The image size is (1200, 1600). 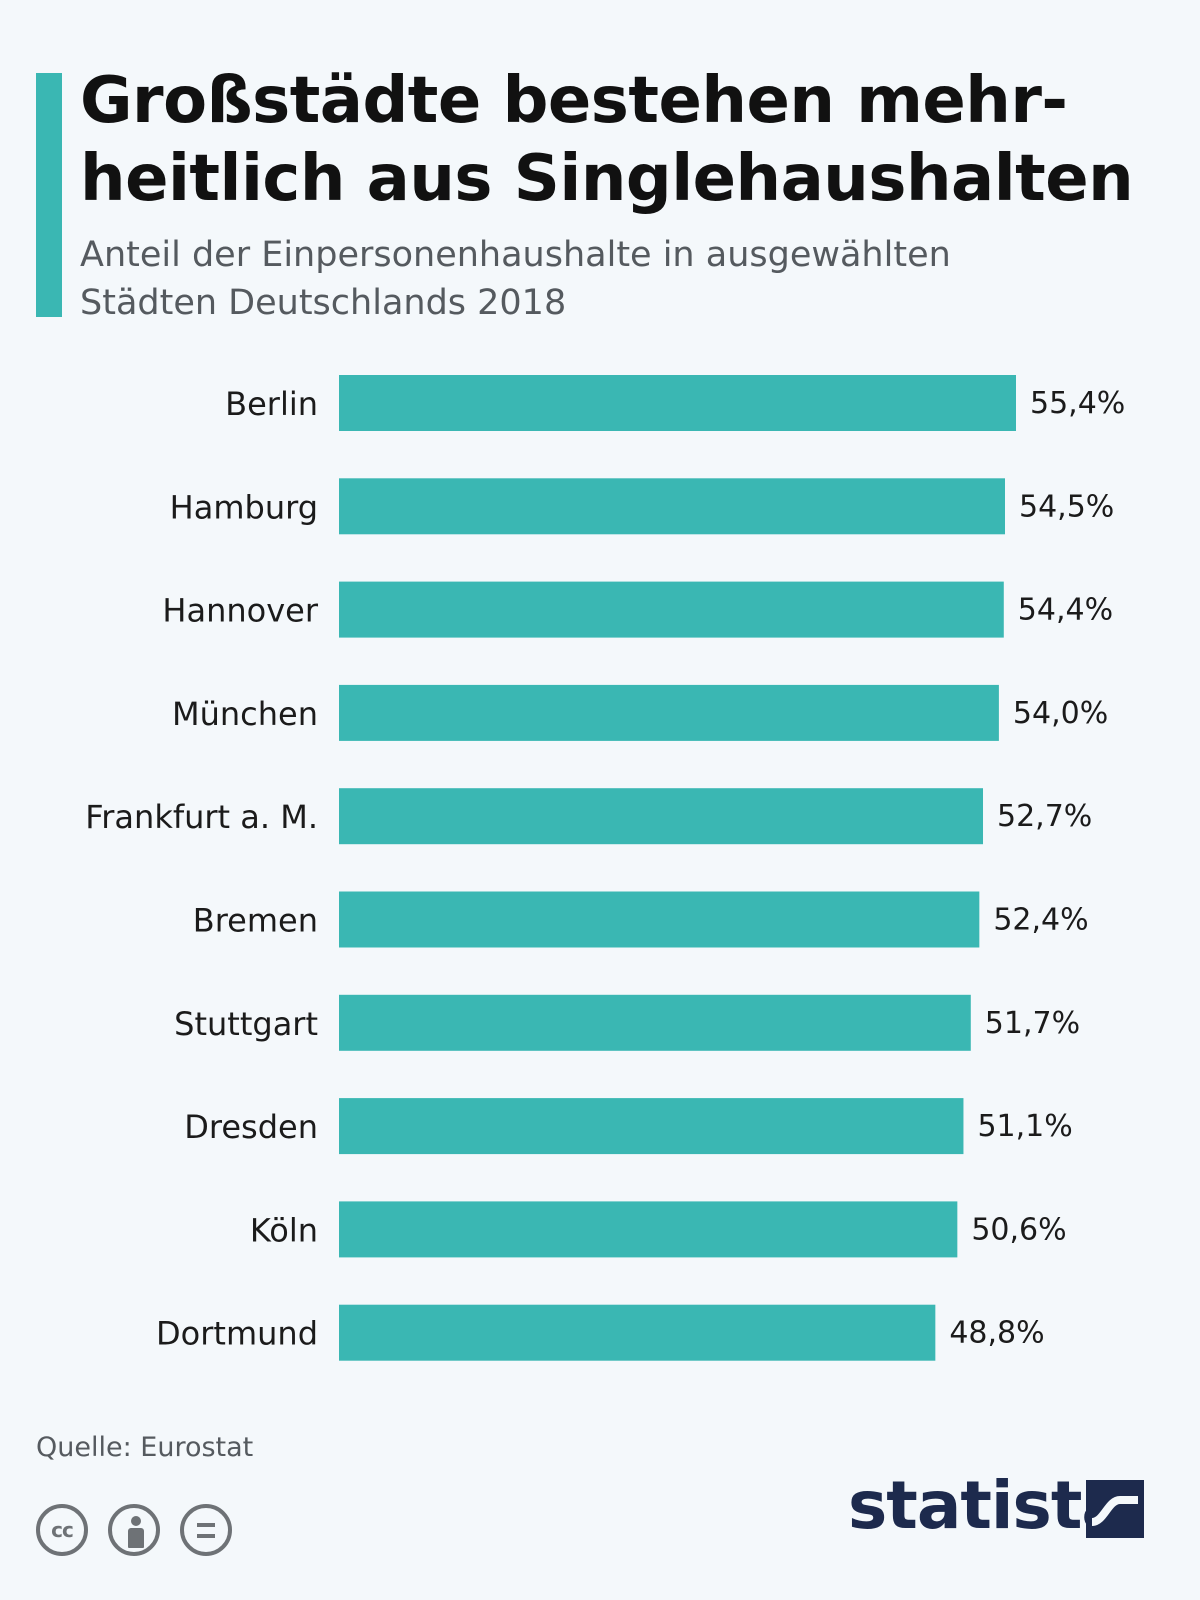 What do you see at coordinates (607, 179) in the screenshot?
I see `chart-title-line-2: heitlich aus Singlehaushalten` at bounding box center [607, 179].